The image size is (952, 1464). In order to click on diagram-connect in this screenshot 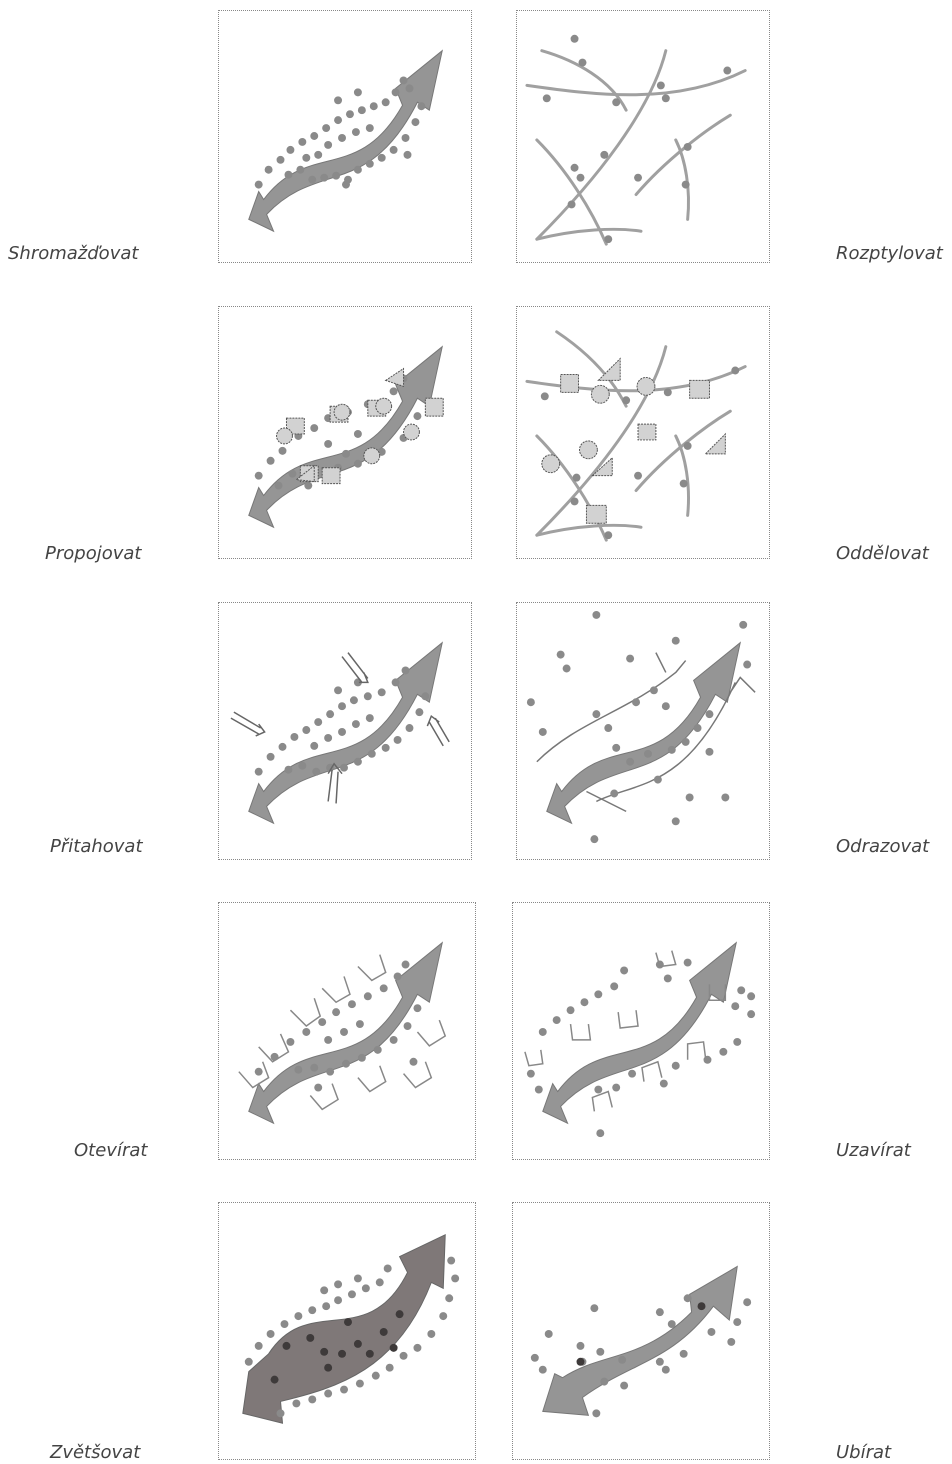, I will do `click(346, 437)`.